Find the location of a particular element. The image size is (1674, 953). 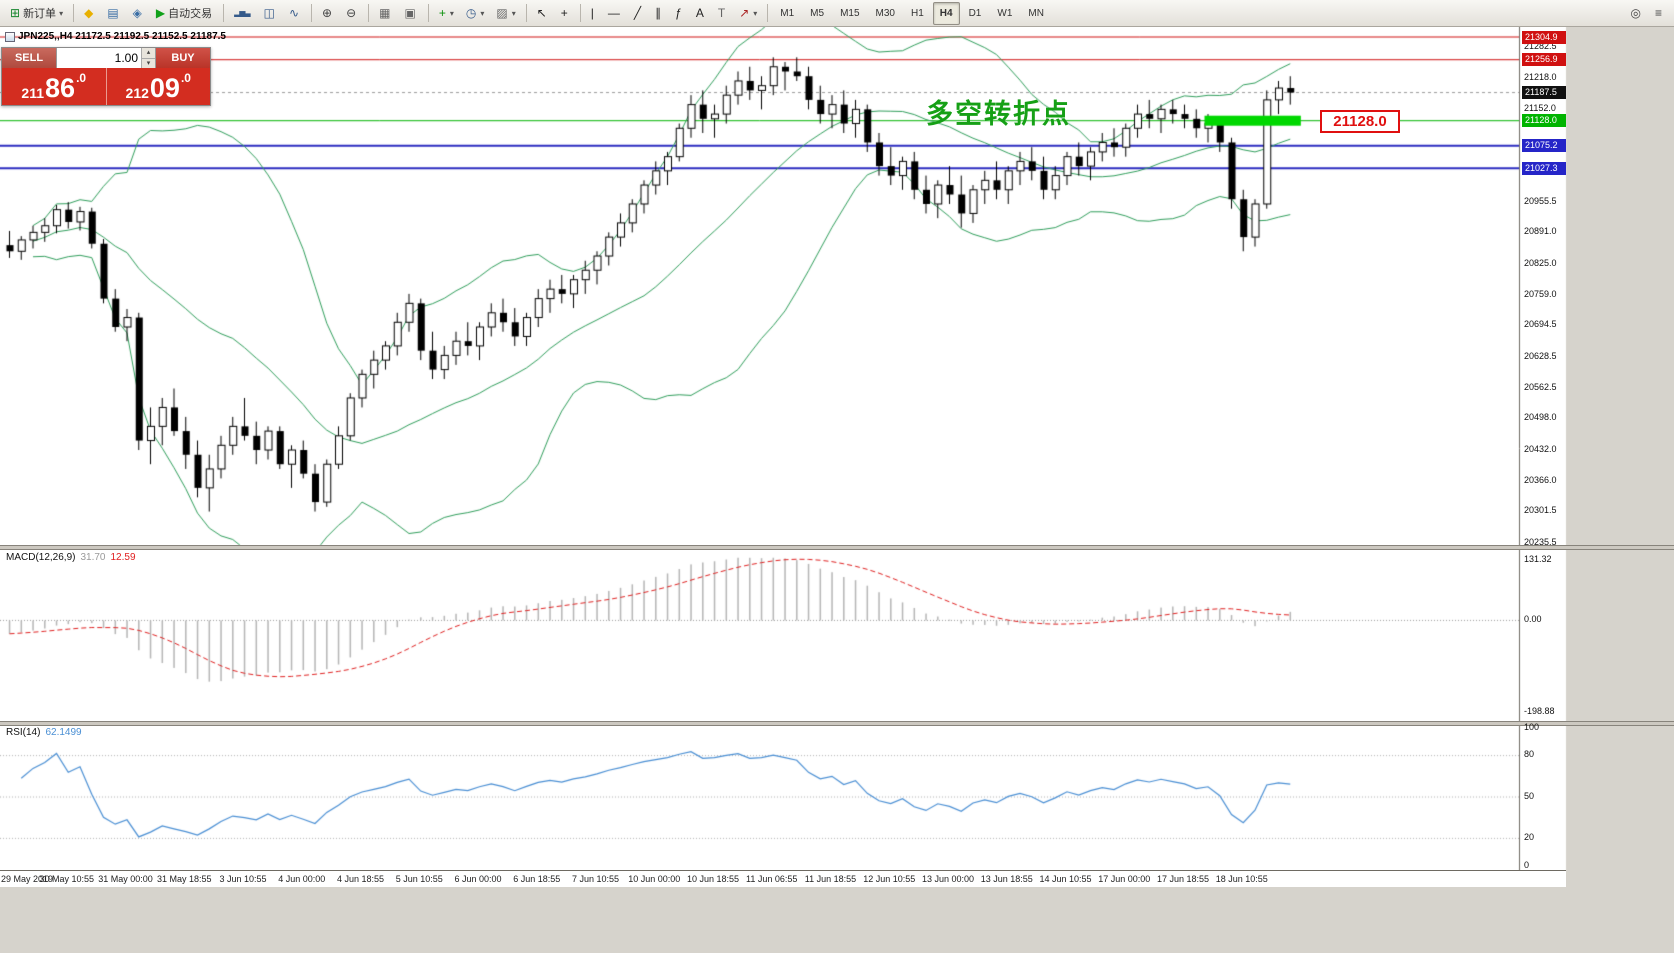

timeframe-w1-button: W1 is located at coordinates (1004, 13).